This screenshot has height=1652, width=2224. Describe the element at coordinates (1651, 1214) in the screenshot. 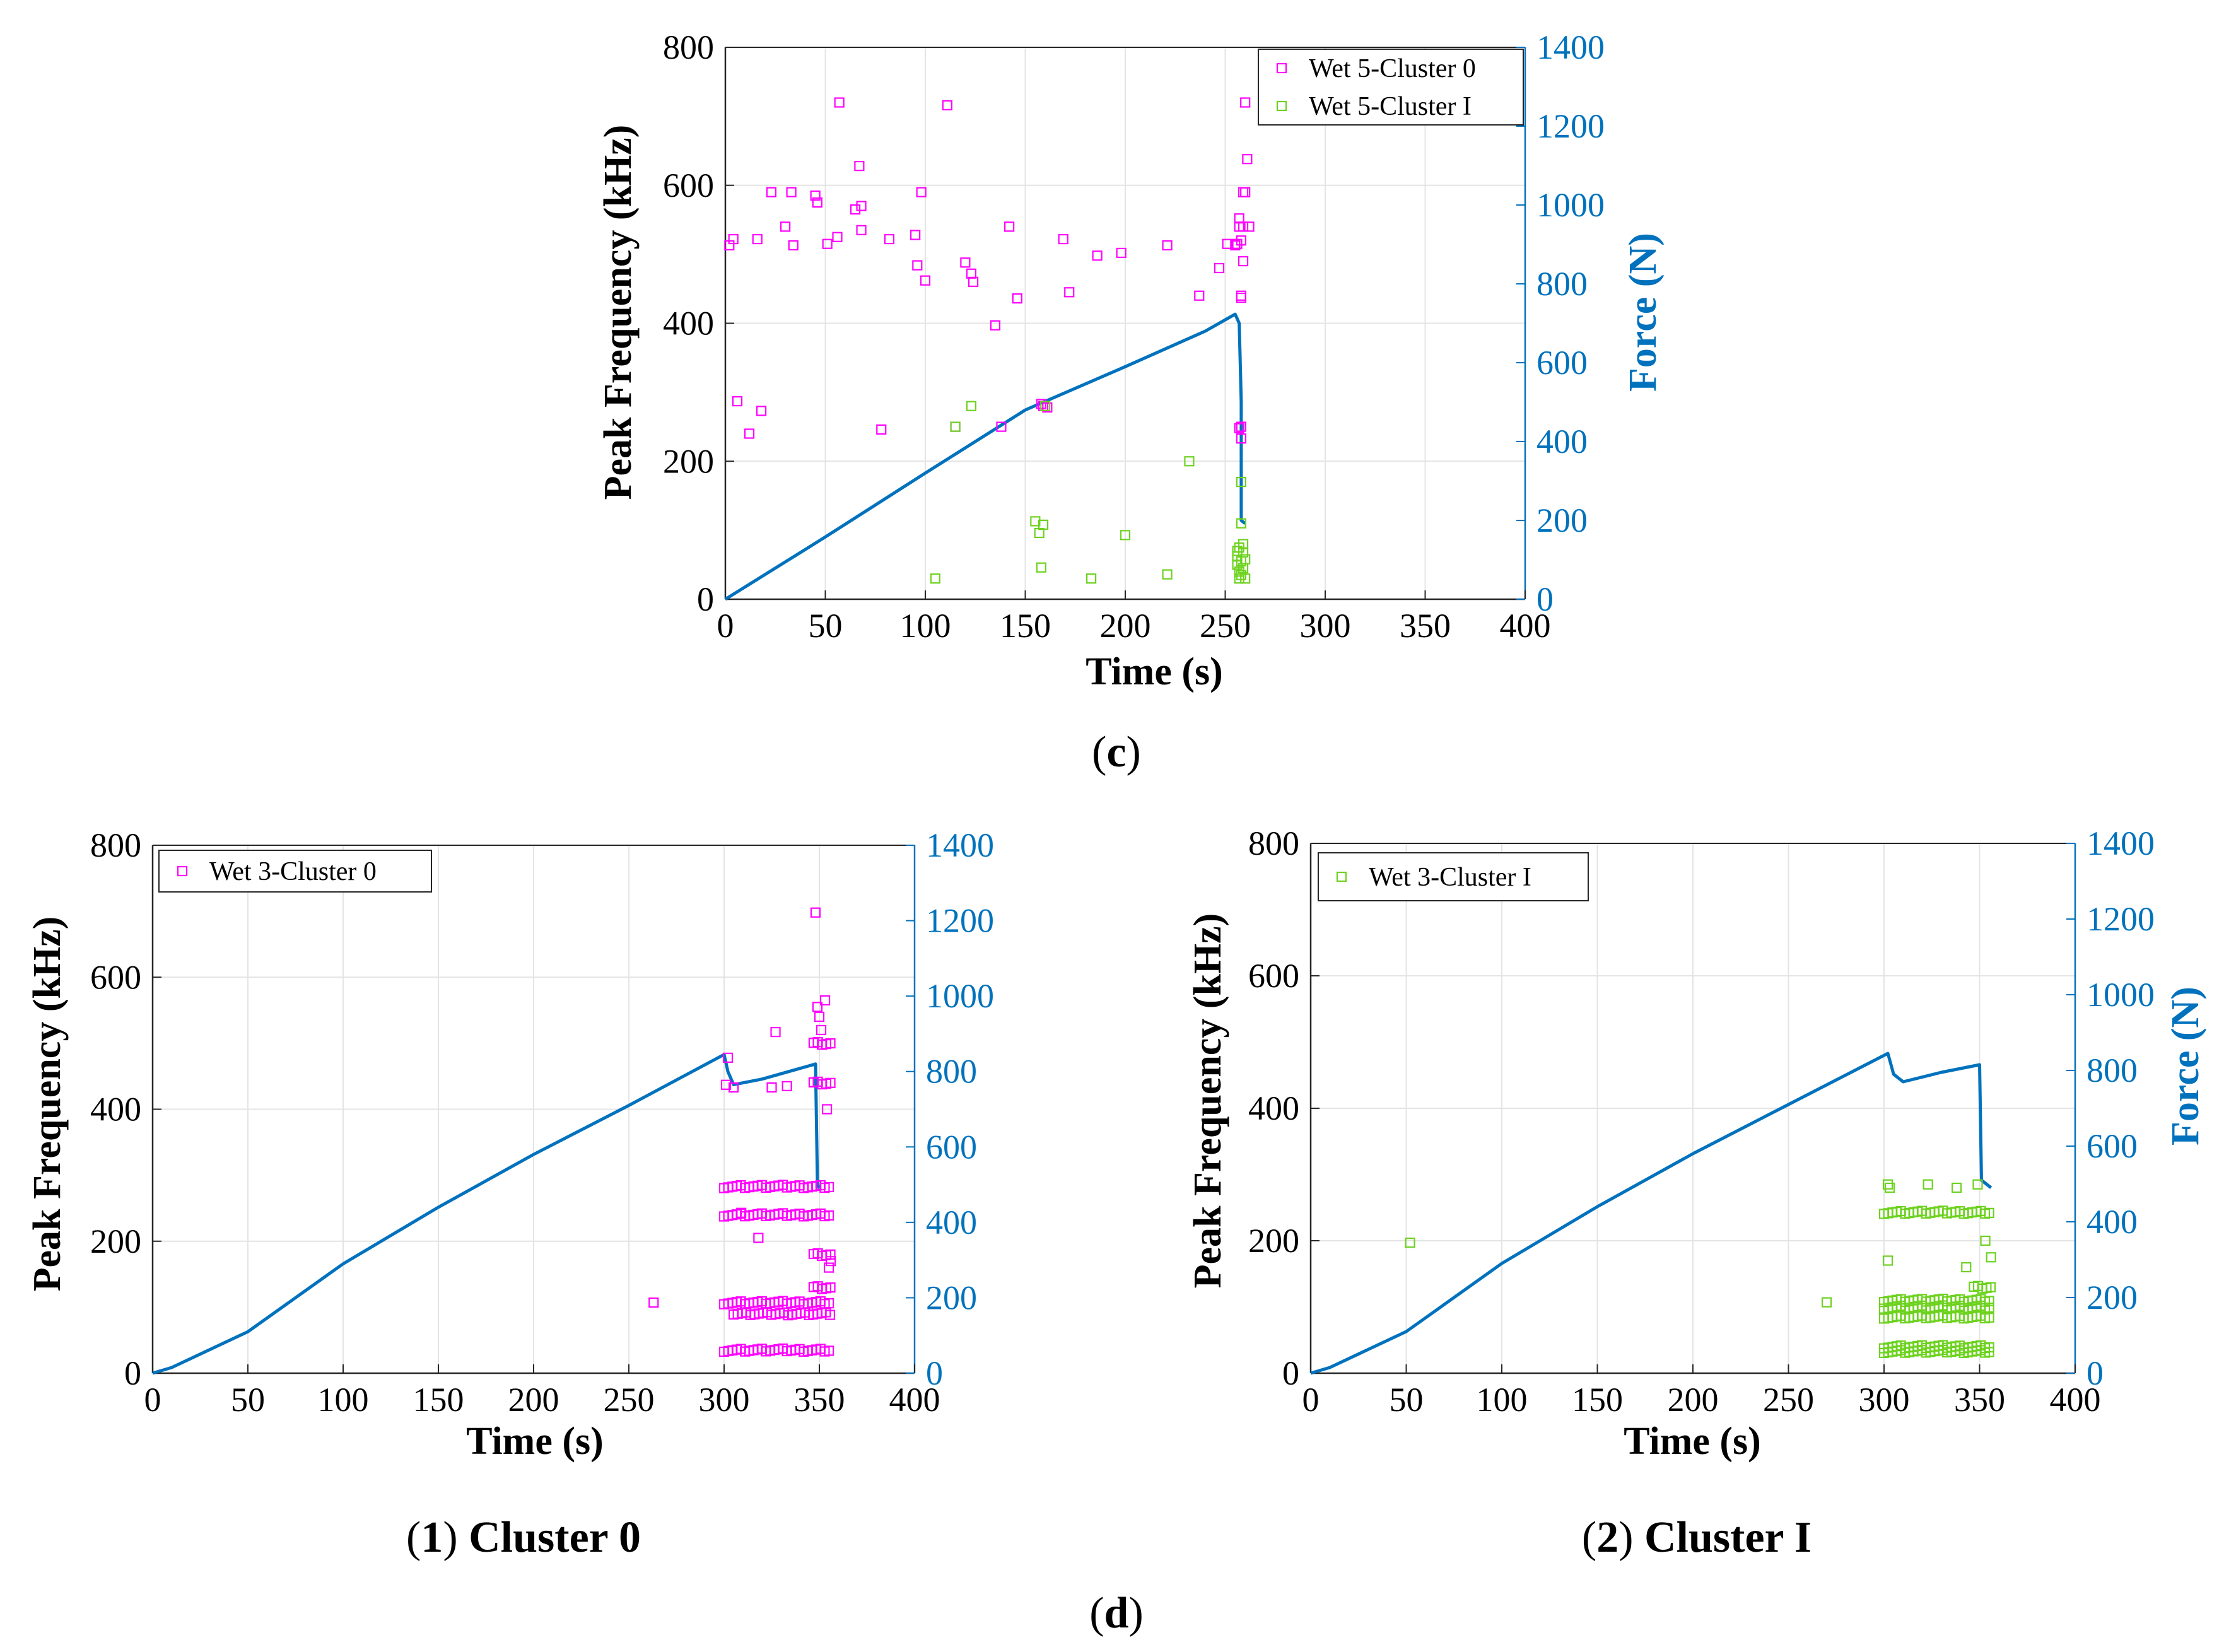

I see `chart-d2-force-curve` at that location.